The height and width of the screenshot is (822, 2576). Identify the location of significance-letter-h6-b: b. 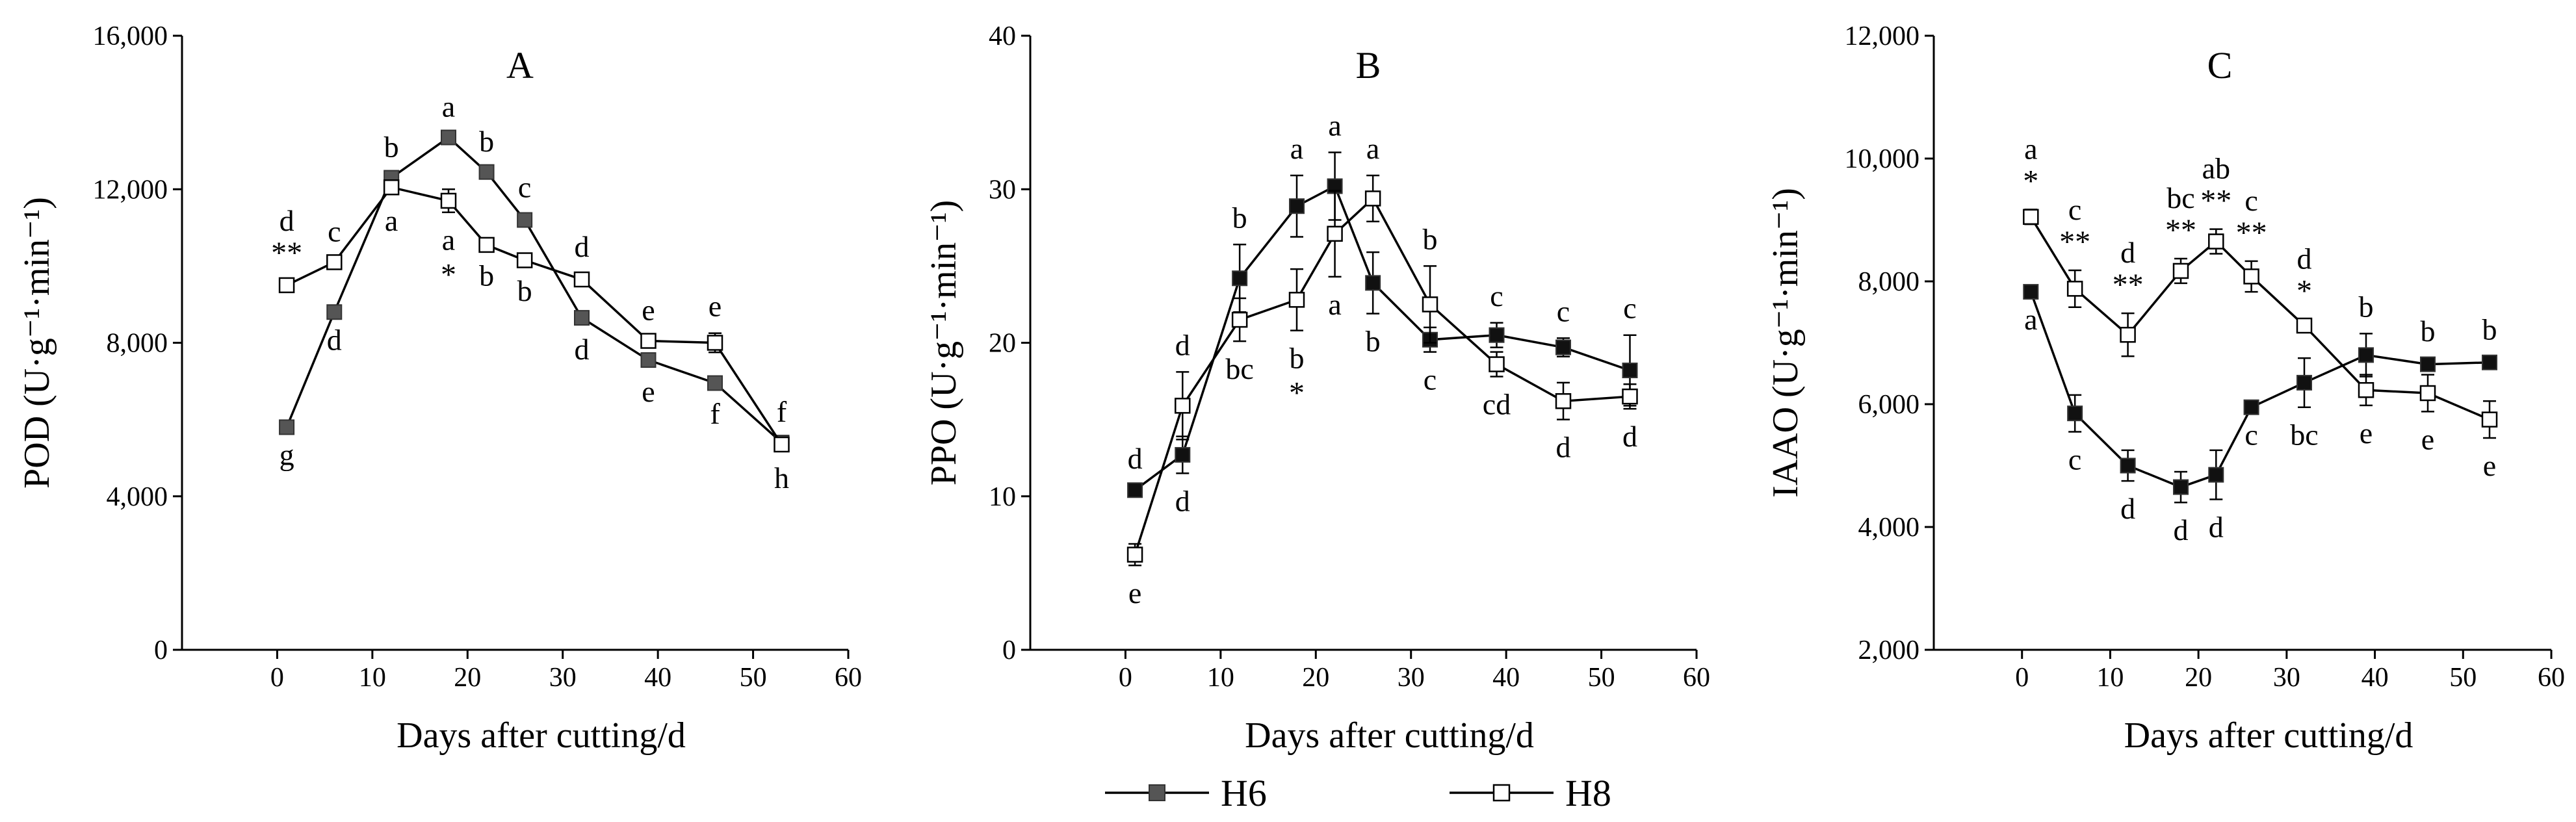
(1373, 341).